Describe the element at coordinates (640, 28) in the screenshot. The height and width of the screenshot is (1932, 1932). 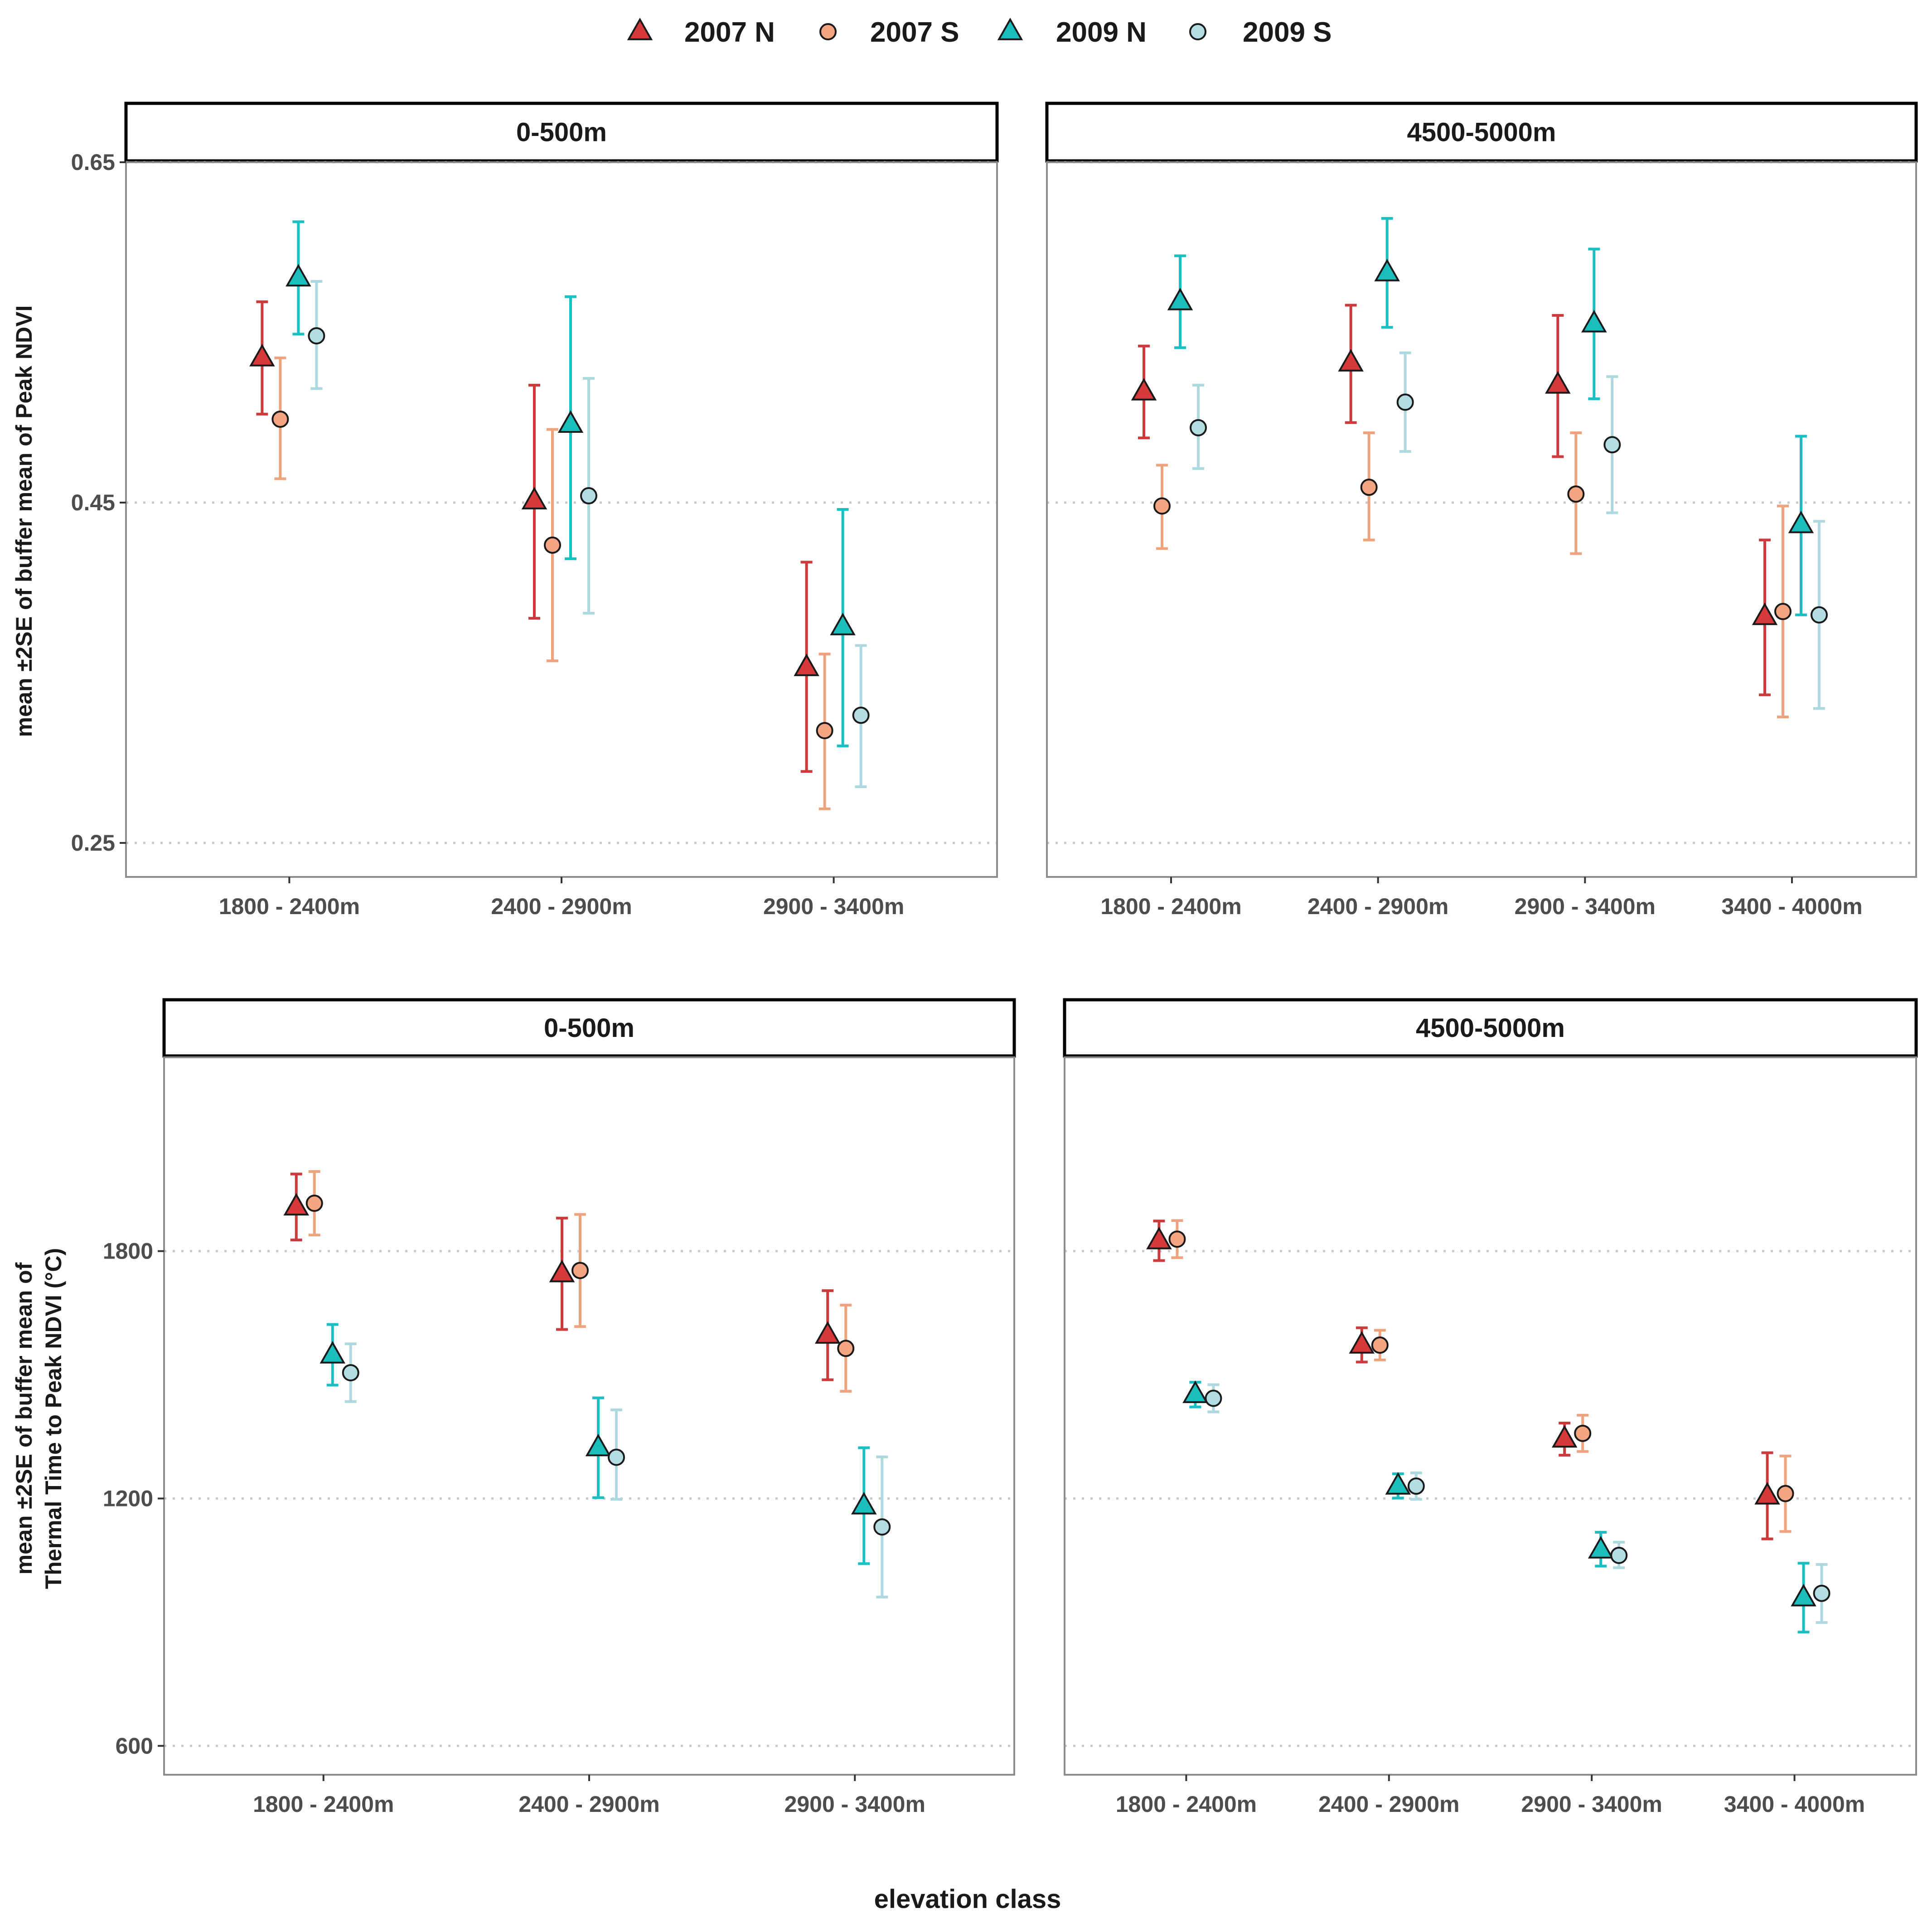
I see `legend-key-2007-n` at that location.